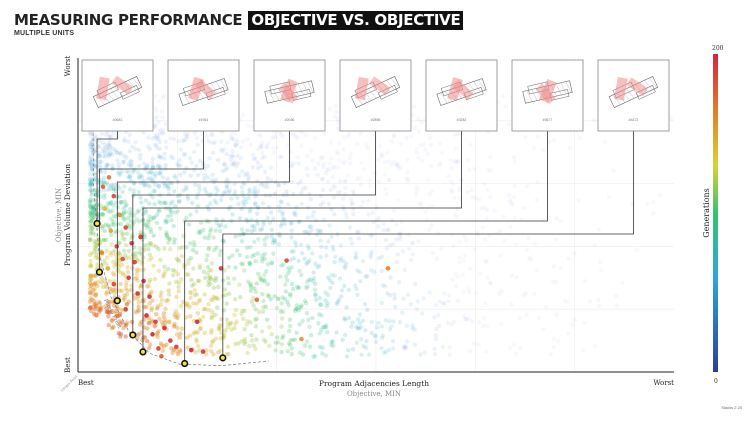 The width and height of the screenshot is (750, 422). What do you see at coordinates (663, 383) in the screenshot?
I see `x-tick-label-max: Worst` at bounding box center [663, 383].